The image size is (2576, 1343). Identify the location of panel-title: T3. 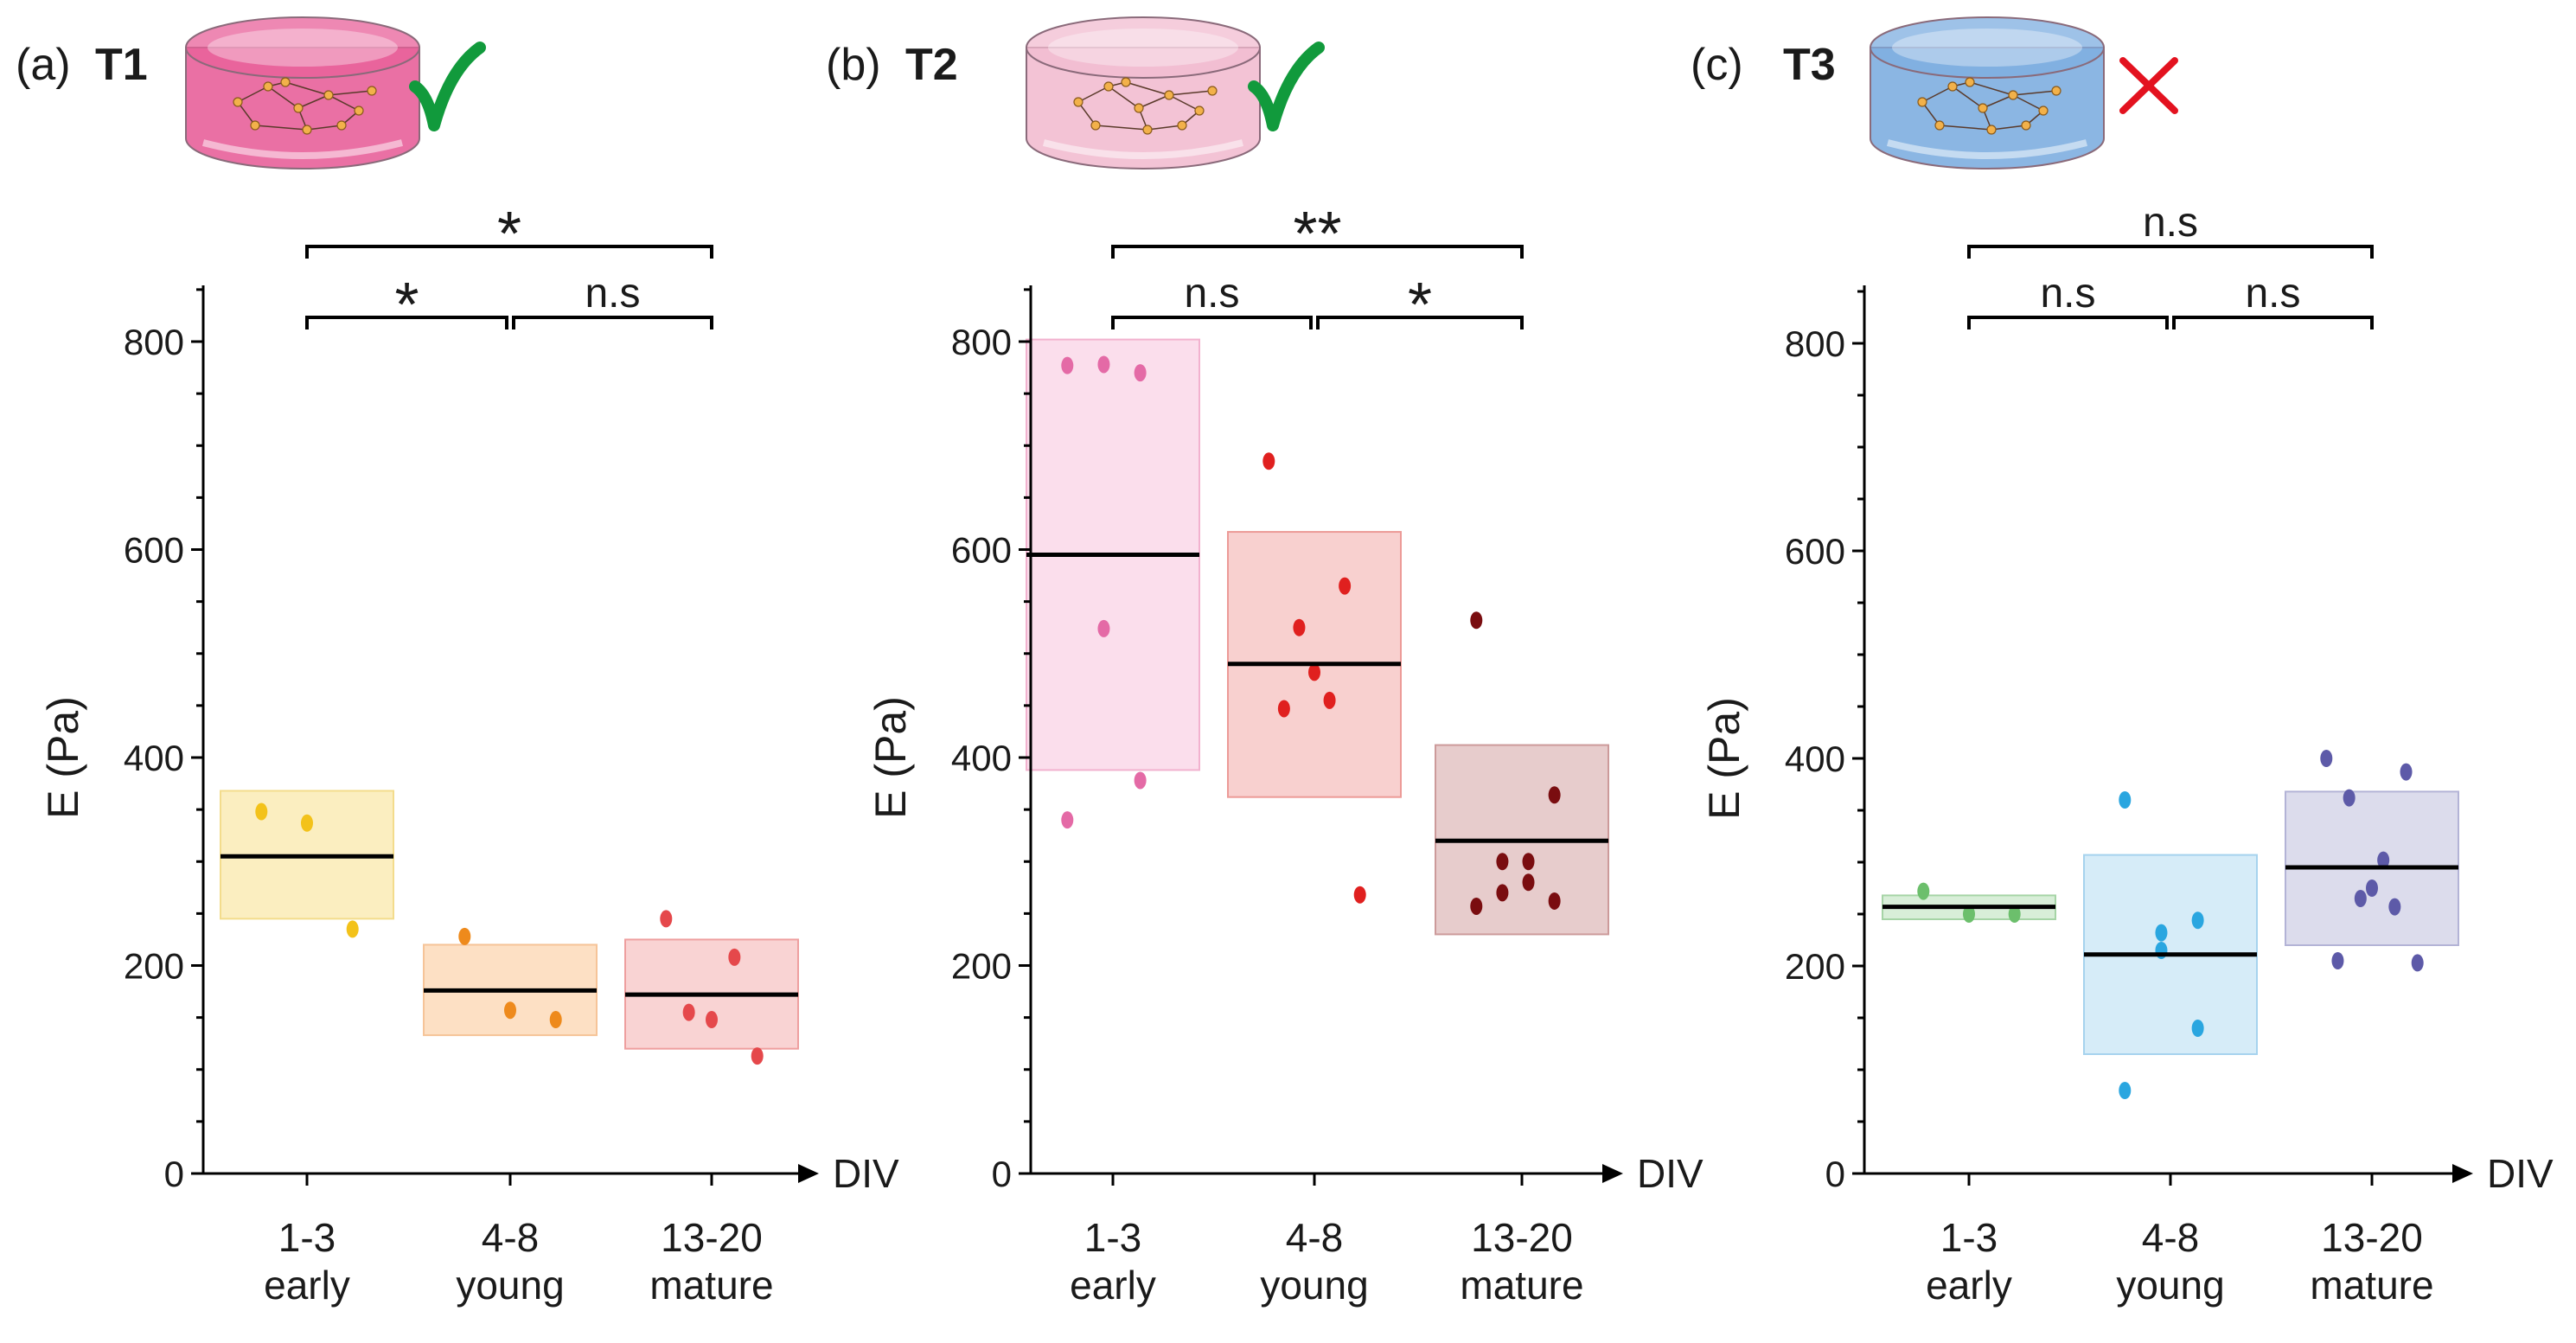
(1810, 65).